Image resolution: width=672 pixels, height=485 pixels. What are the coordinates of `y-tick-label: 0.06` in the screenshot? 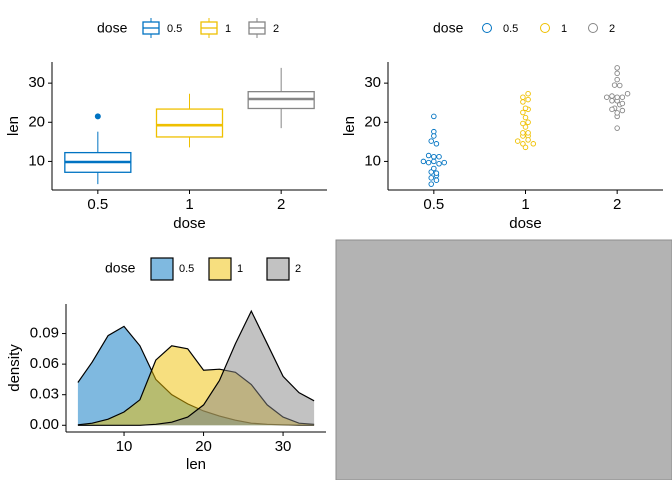 It's located at (44, 363).